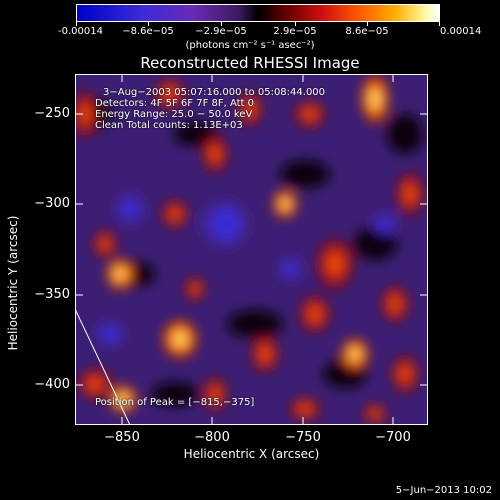 The width and height of the screenshot is (500, 500). What do you see at coordinates (295, 31) in the screenshot?
I see `colorbar-label: 2.9e−05` at bounding box center [295, 31].